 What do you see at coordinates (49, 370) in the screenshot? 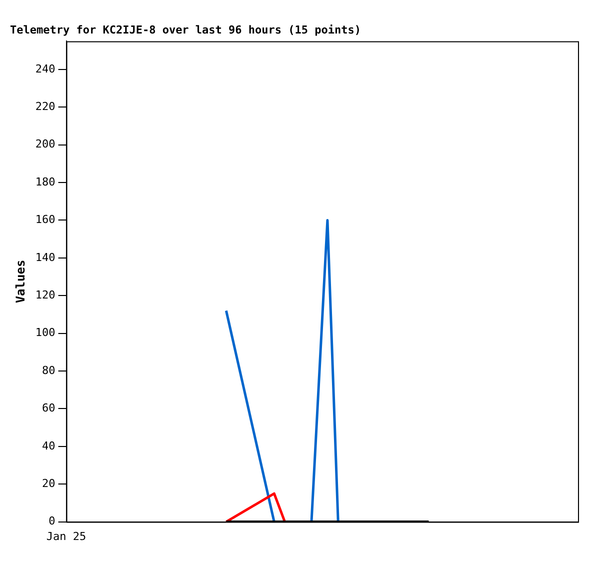
I see `y-tick-label: 80` at bounding box center [49, 370].